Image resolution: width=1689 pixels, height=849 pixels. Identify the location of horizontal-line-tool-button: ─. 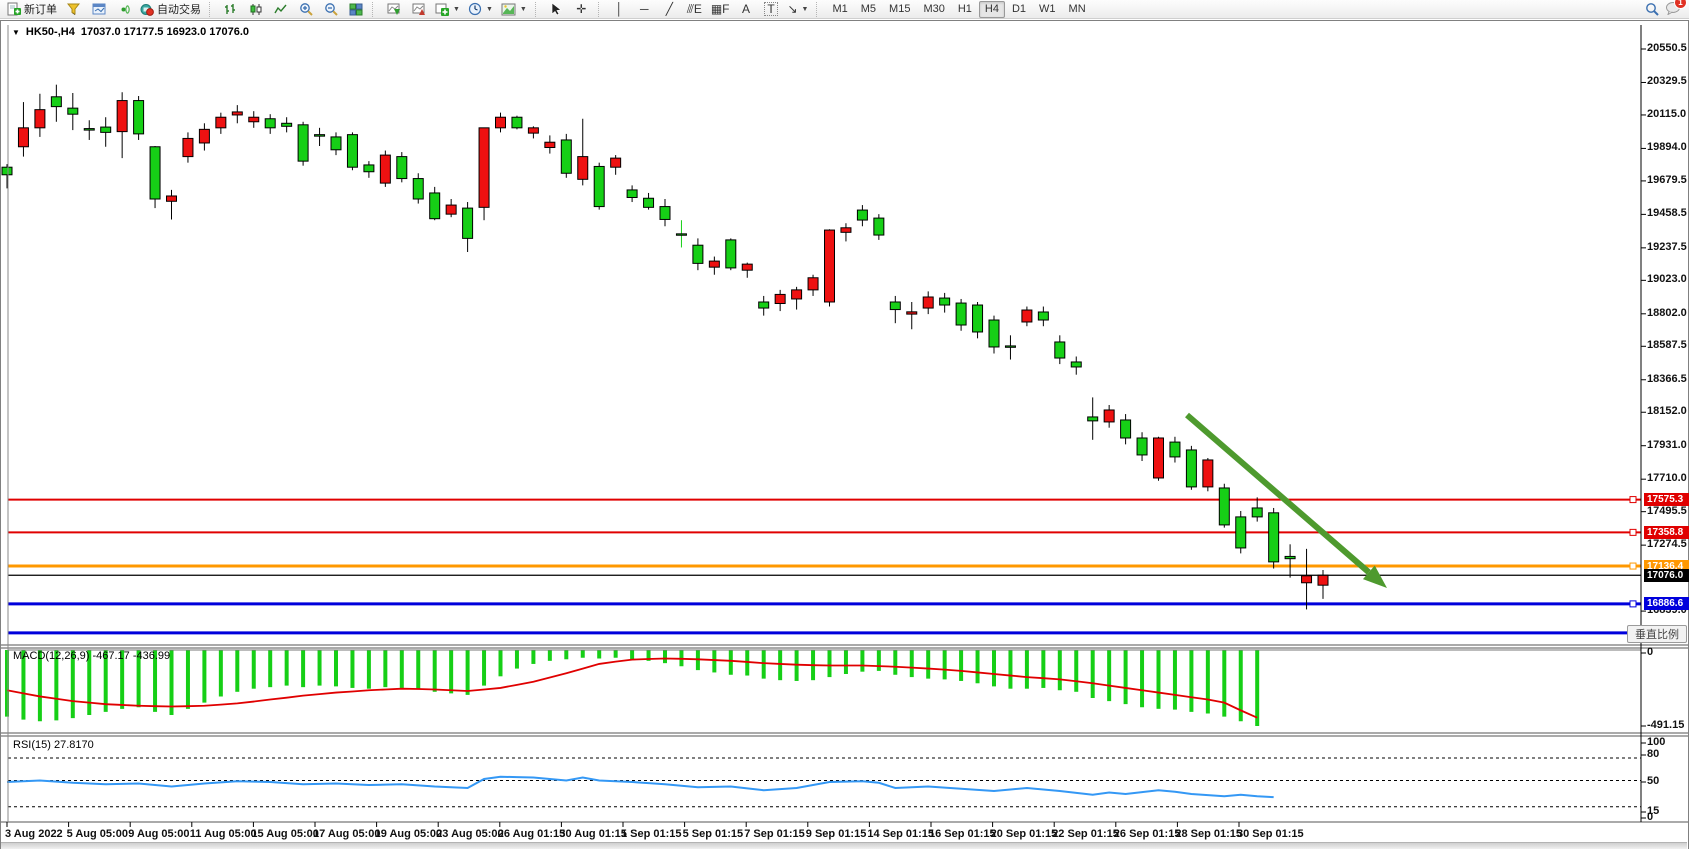
(644, 9).